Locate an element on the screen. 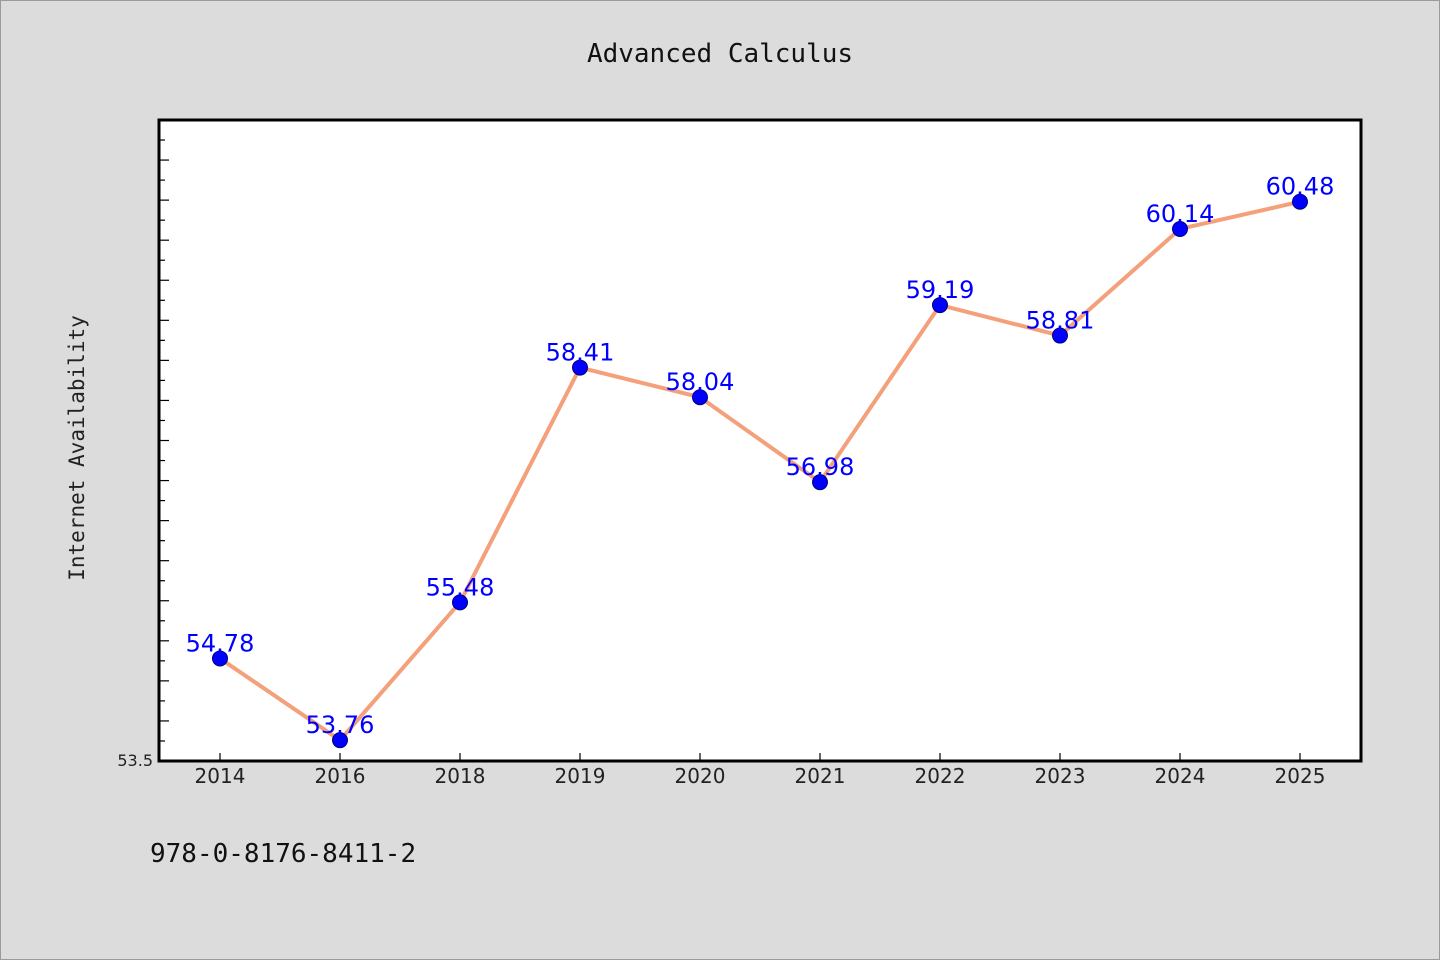 The height and width of the screenshot is (960, 1440). chart-title: Advanced Calculus is located at coordinates (720, 54).